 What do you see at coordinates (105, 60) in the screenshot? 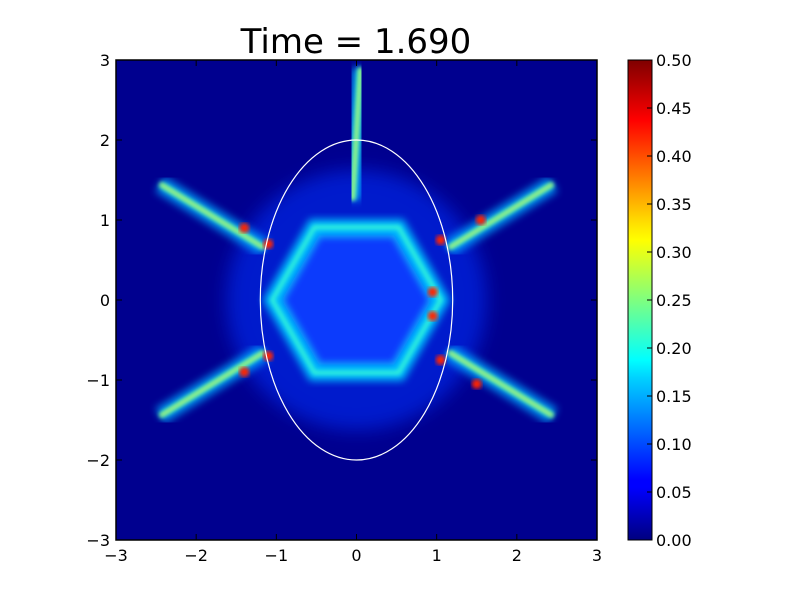
I see `y-tick-label: 3` at bounding box center [105, 60].